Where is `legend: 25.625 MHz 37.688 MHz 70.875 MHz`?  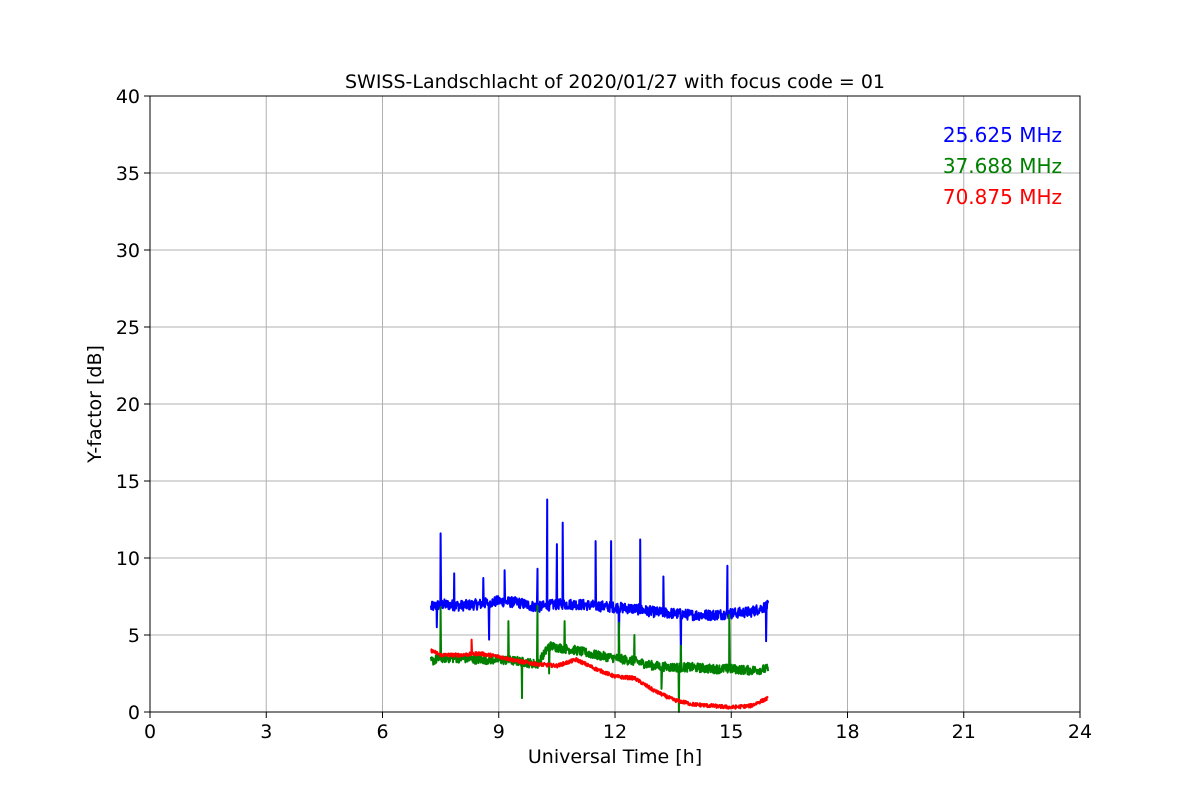 legend: 25.625 MHz 37.688 MHz 70.875 MHz is located at coordinates (1002, 166).